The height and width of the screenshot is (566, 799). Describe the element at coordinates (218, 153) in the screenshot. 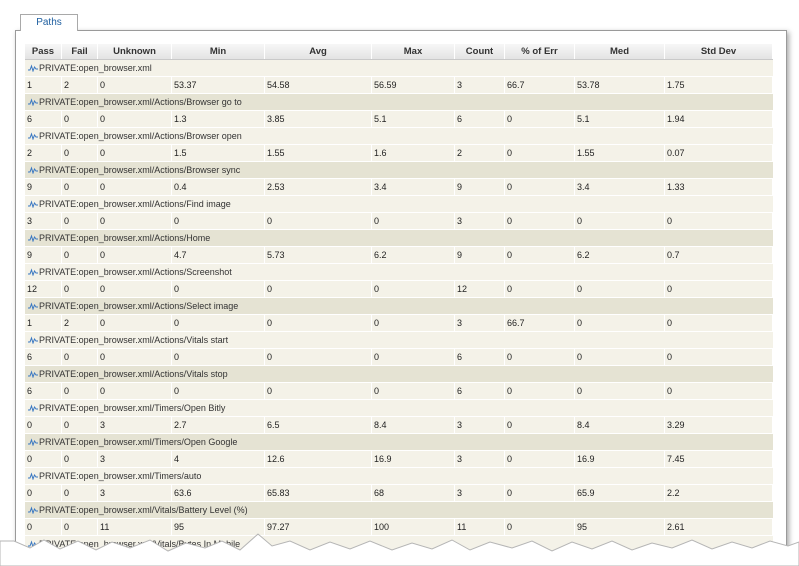

I see `data-cell: 1.5` at that location.